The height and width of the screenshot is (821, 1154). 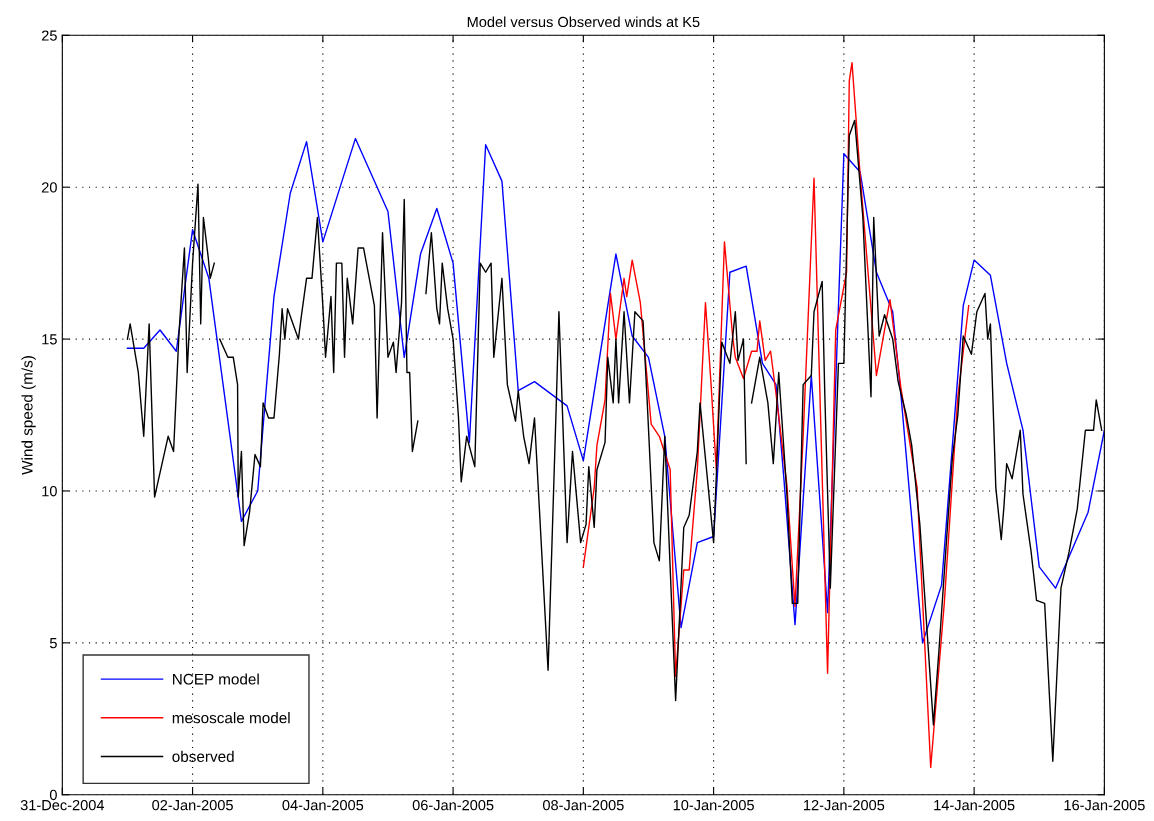 I want to click on y-tick-label: 0, so click(x=53, y=795).